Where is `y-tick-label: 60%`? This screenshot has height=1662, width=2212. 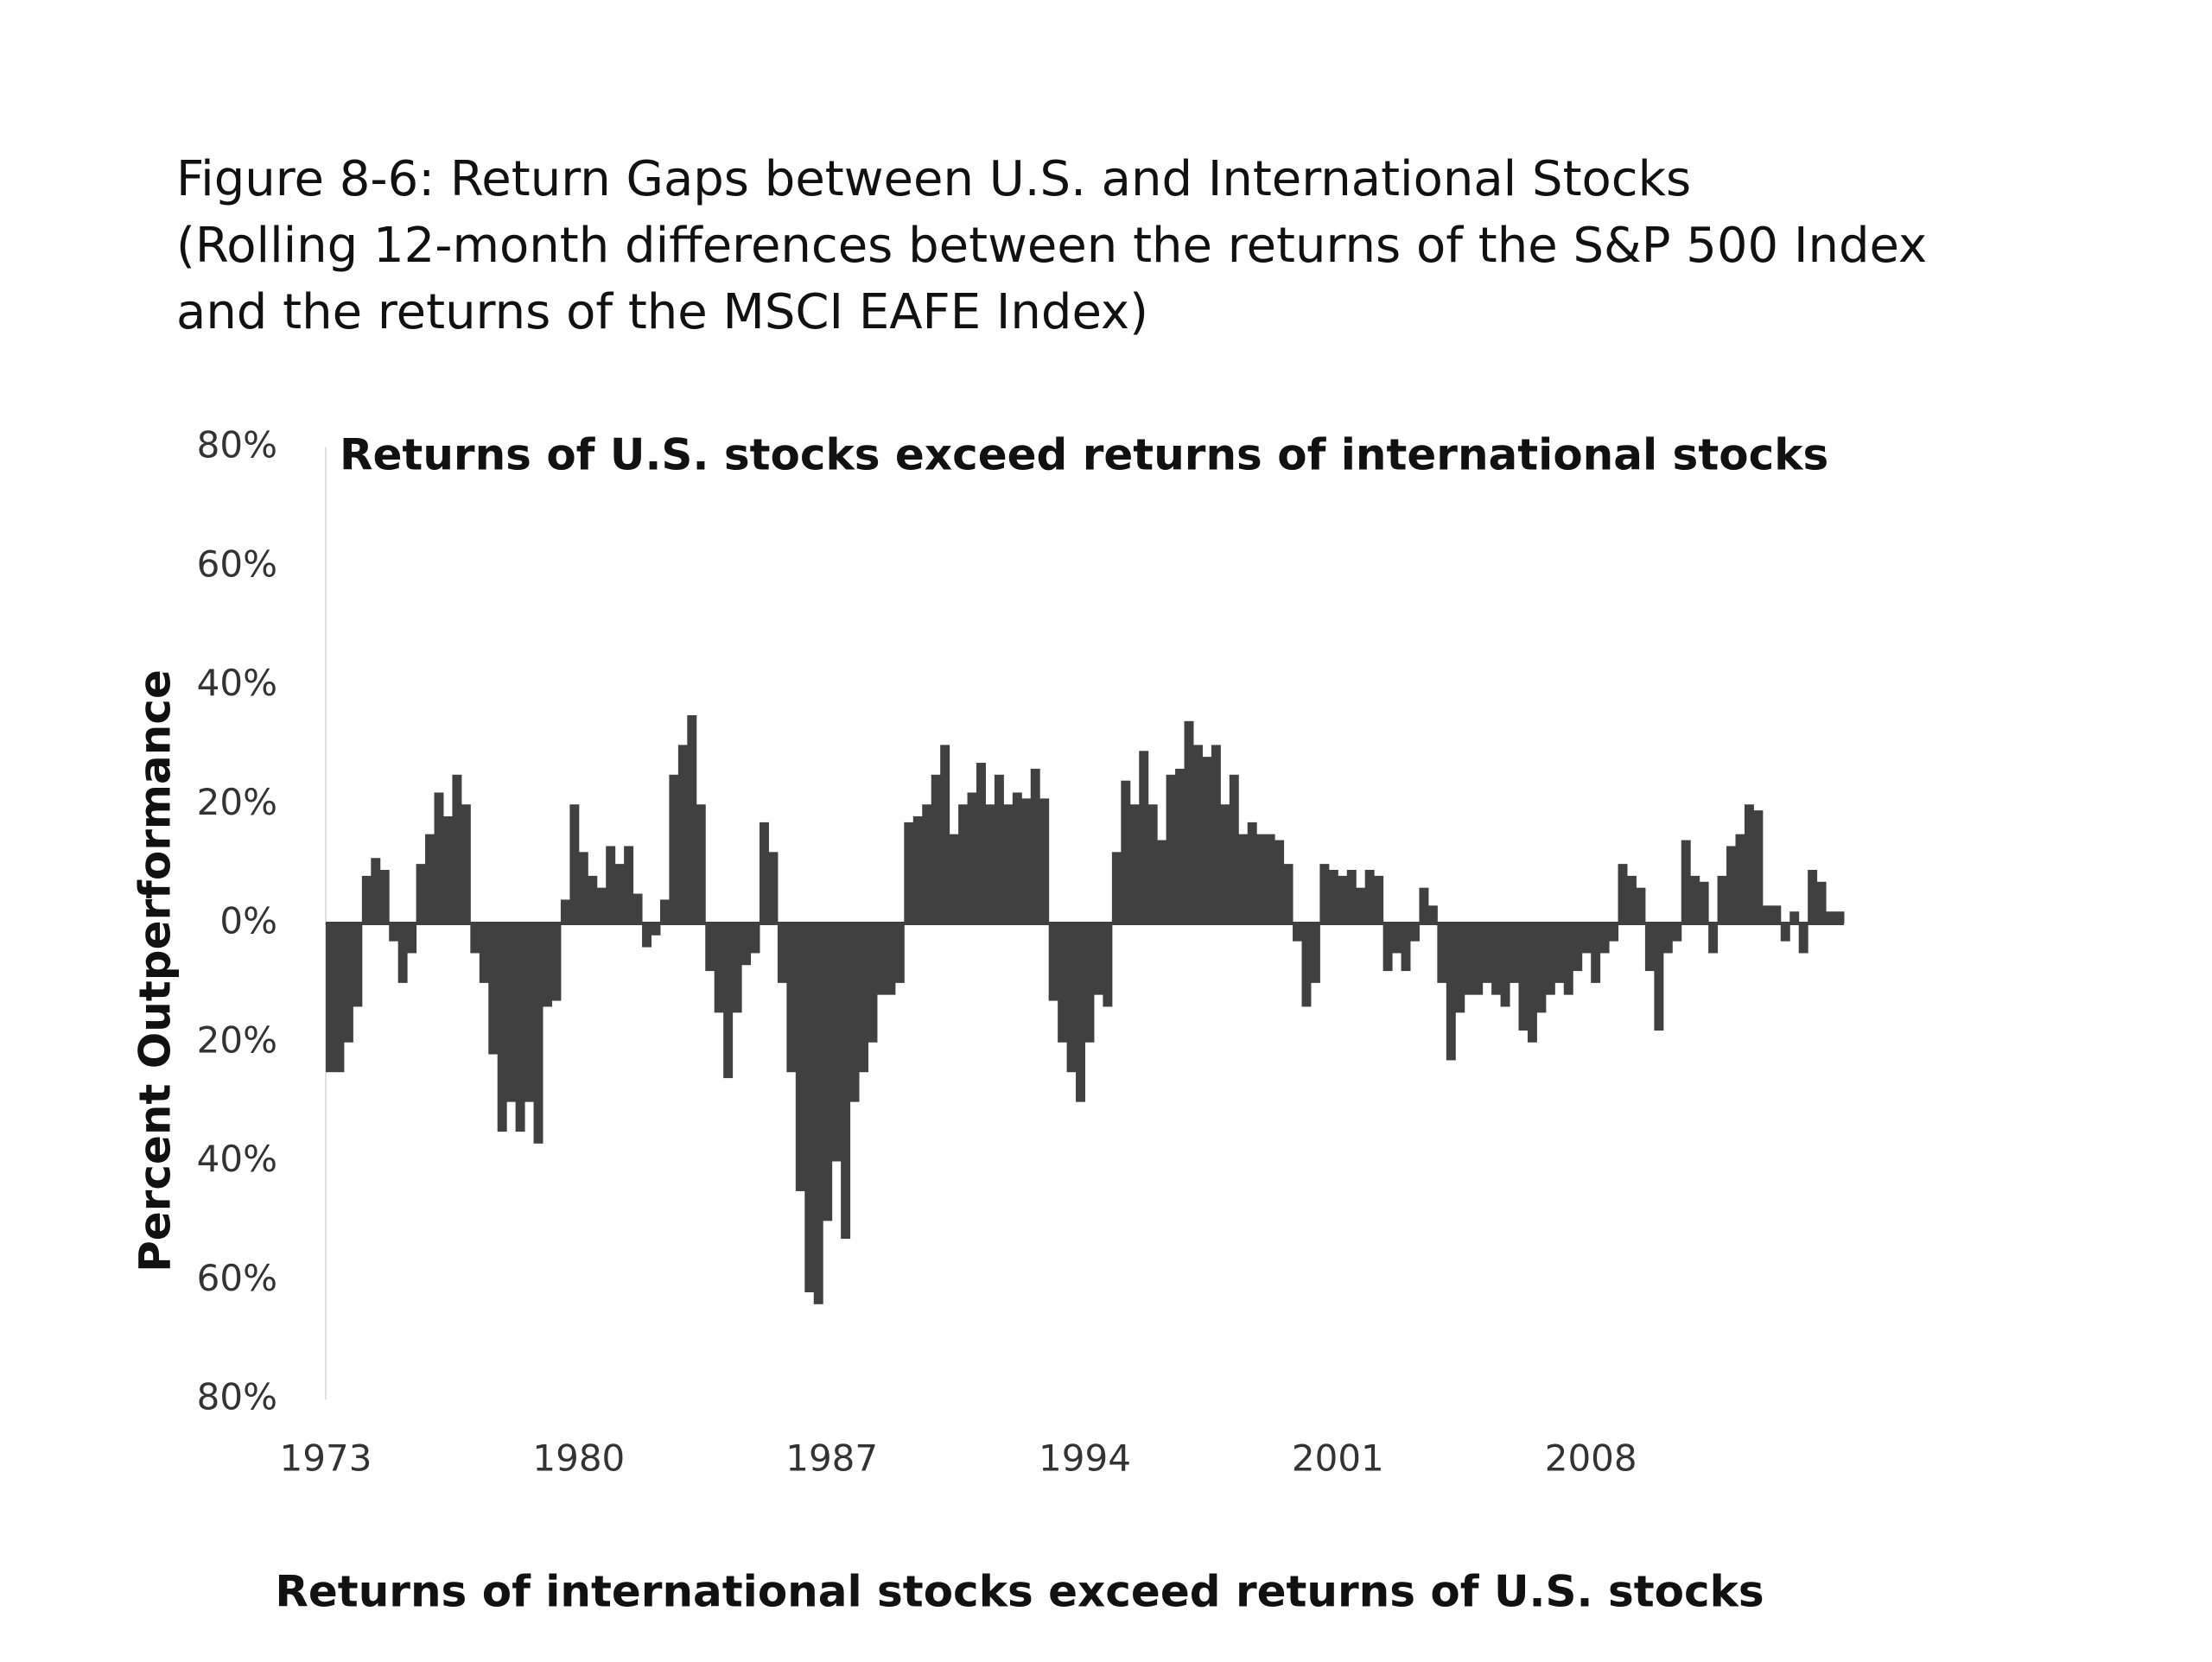 y-tick-label: 60% is located at coordinates (237, 1278).